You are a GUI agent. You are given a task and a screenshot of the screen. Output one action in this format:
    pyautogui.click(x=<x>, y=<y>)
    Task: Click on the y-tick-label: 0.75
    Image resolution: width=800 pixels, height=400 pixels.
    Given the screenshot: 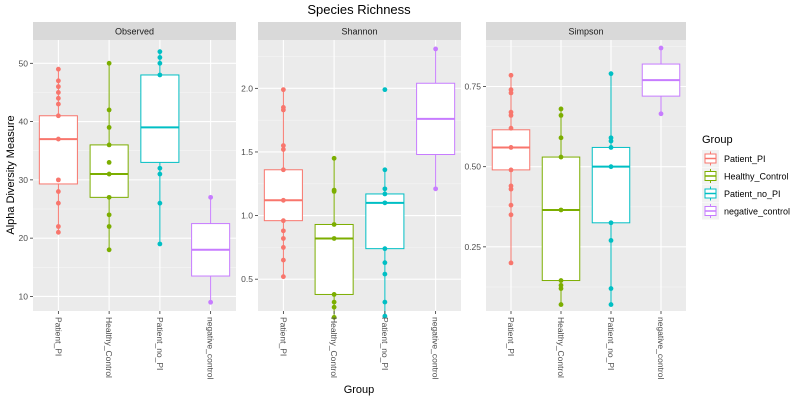 What is the action you would take?
    pyautogui.click(x=472, y=87)
    